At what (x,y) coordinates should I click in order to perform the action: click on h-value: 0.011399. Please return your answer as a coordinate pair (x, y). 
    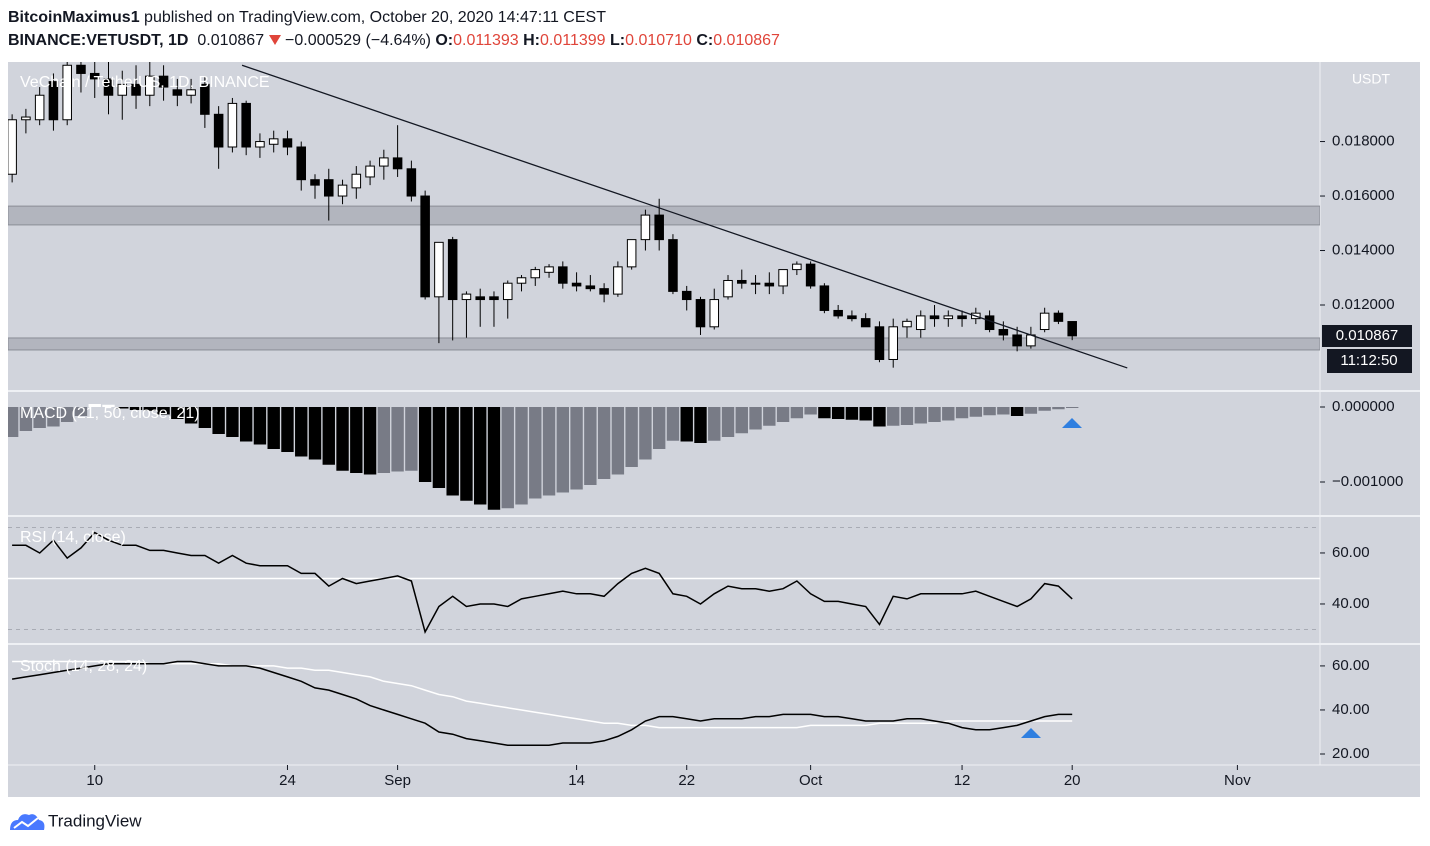
    Looking at the image, I should click on (573, 40).